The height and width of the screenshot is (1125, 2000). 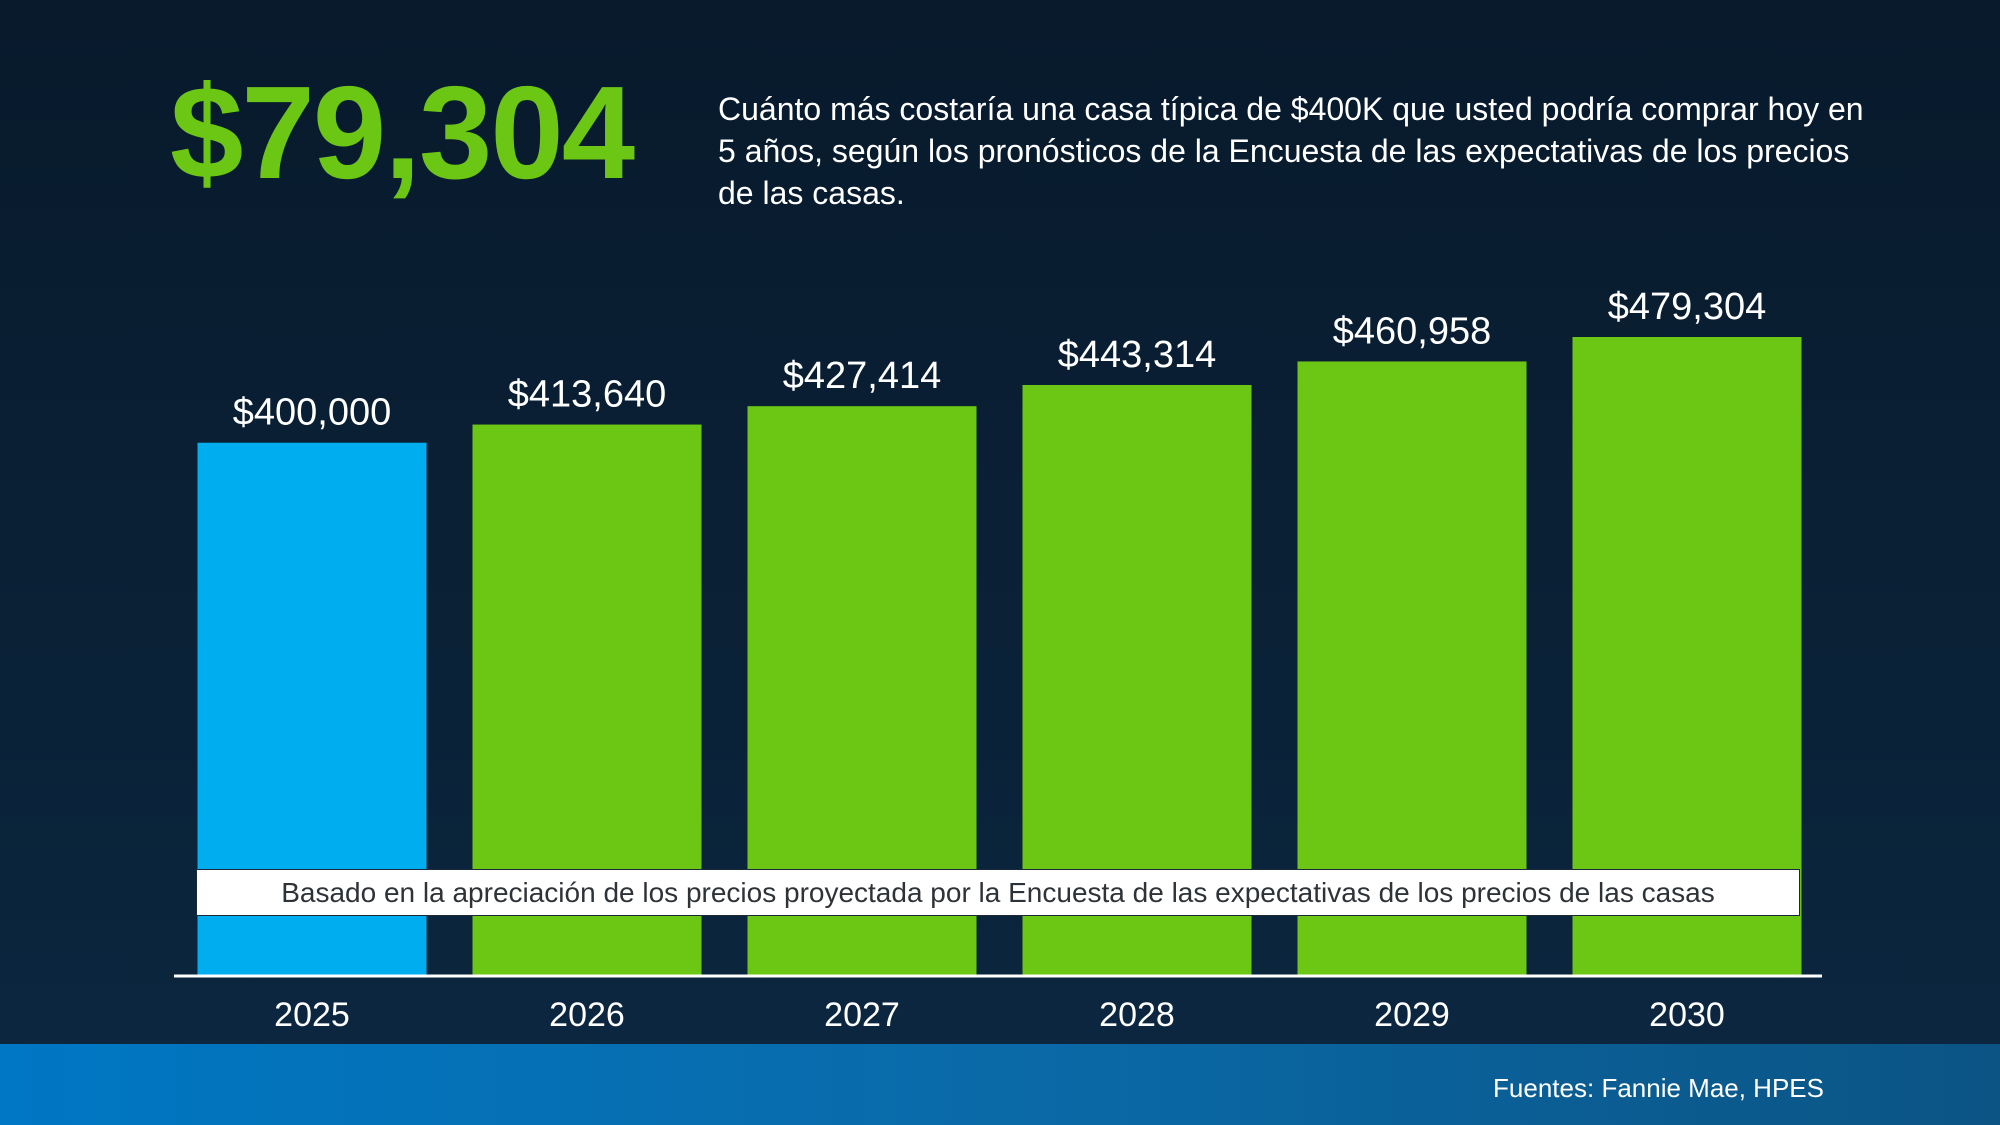 What do you see at coordinates (312, 1015) in the screenshot?
I see `x-tick-label-2025: 2025` at bounding box center [312, 1015].